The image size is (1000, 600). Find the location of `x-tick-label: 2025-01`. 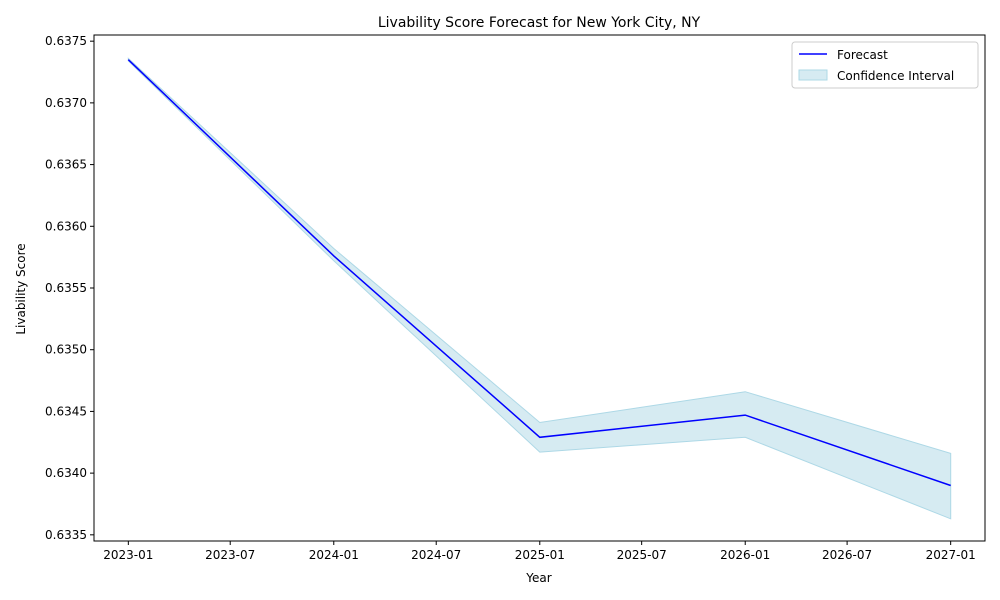

x-tick-label: 2025-01 is located at coordinates (540, 555).